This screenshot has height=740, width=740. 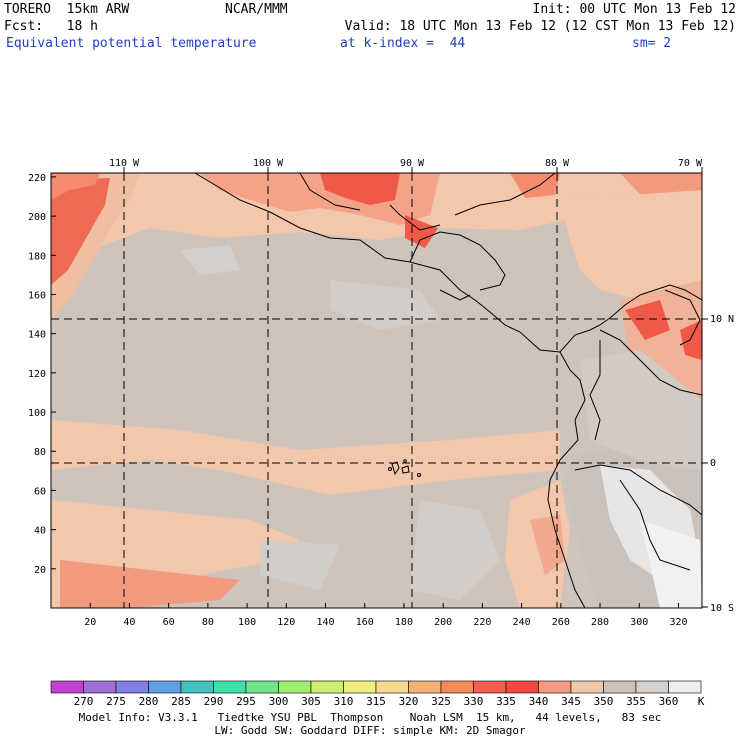 I want to click on colorbar-label: 300, so click(x=278, y=701).